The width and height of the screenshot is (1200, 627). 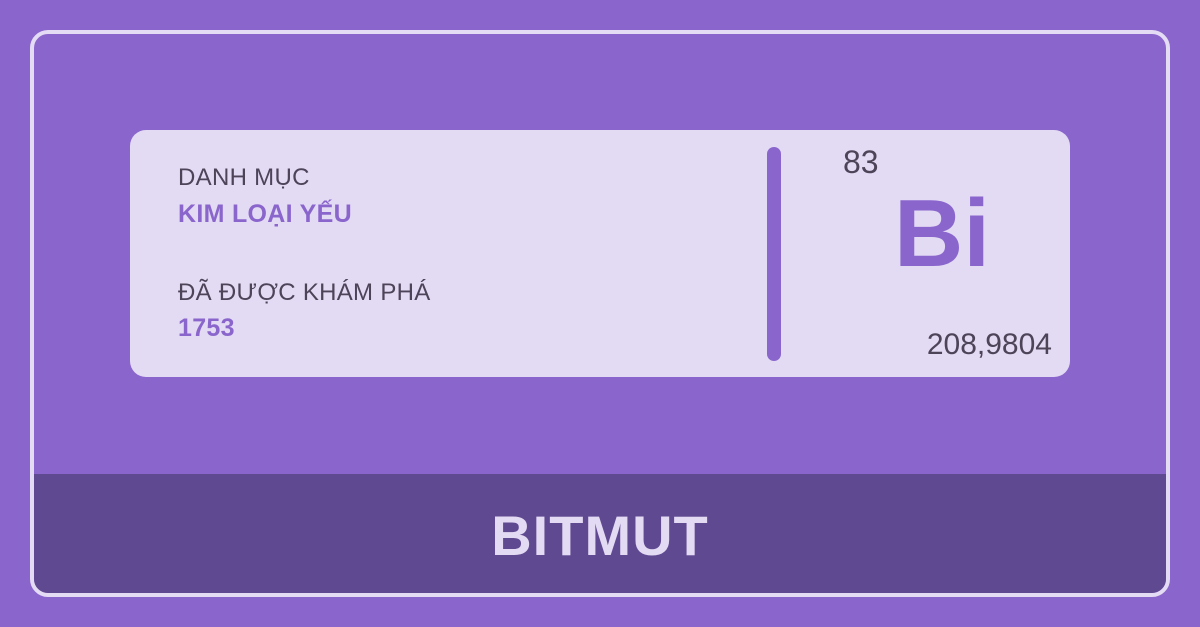 I want to click on element-symbol: Bi, so click(x=942, y=233).